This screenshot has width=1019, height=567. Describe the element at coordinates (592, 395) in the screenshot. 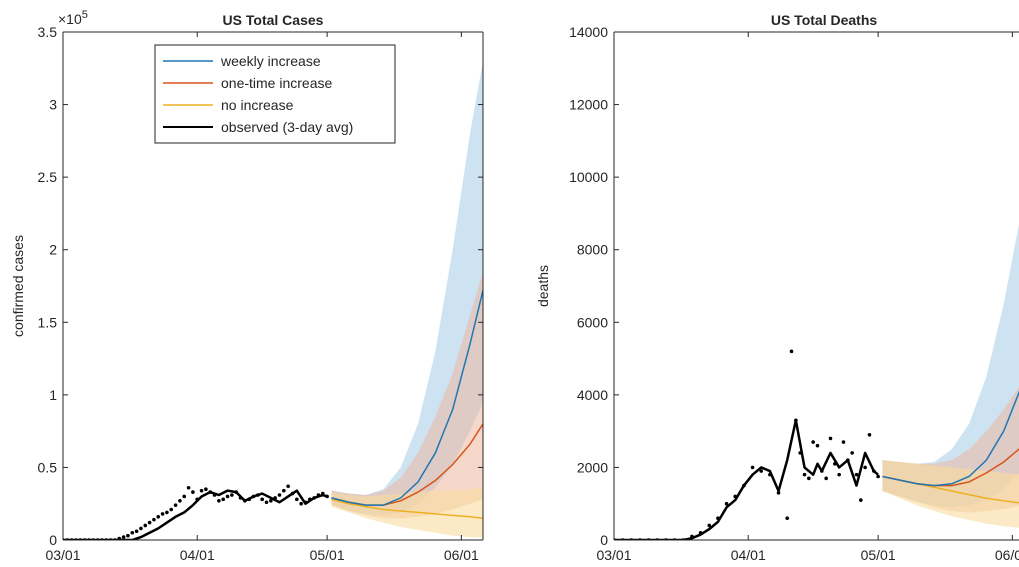

I see `y-tick-label: 4000` at that location.